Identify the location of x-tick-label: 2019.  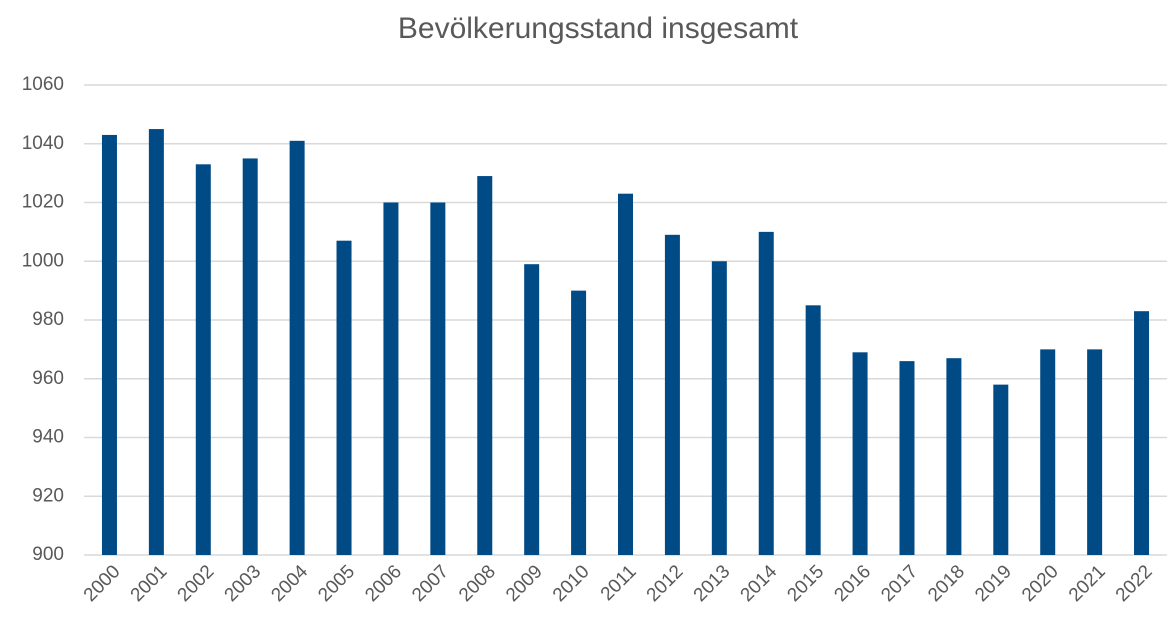
(993, 583).